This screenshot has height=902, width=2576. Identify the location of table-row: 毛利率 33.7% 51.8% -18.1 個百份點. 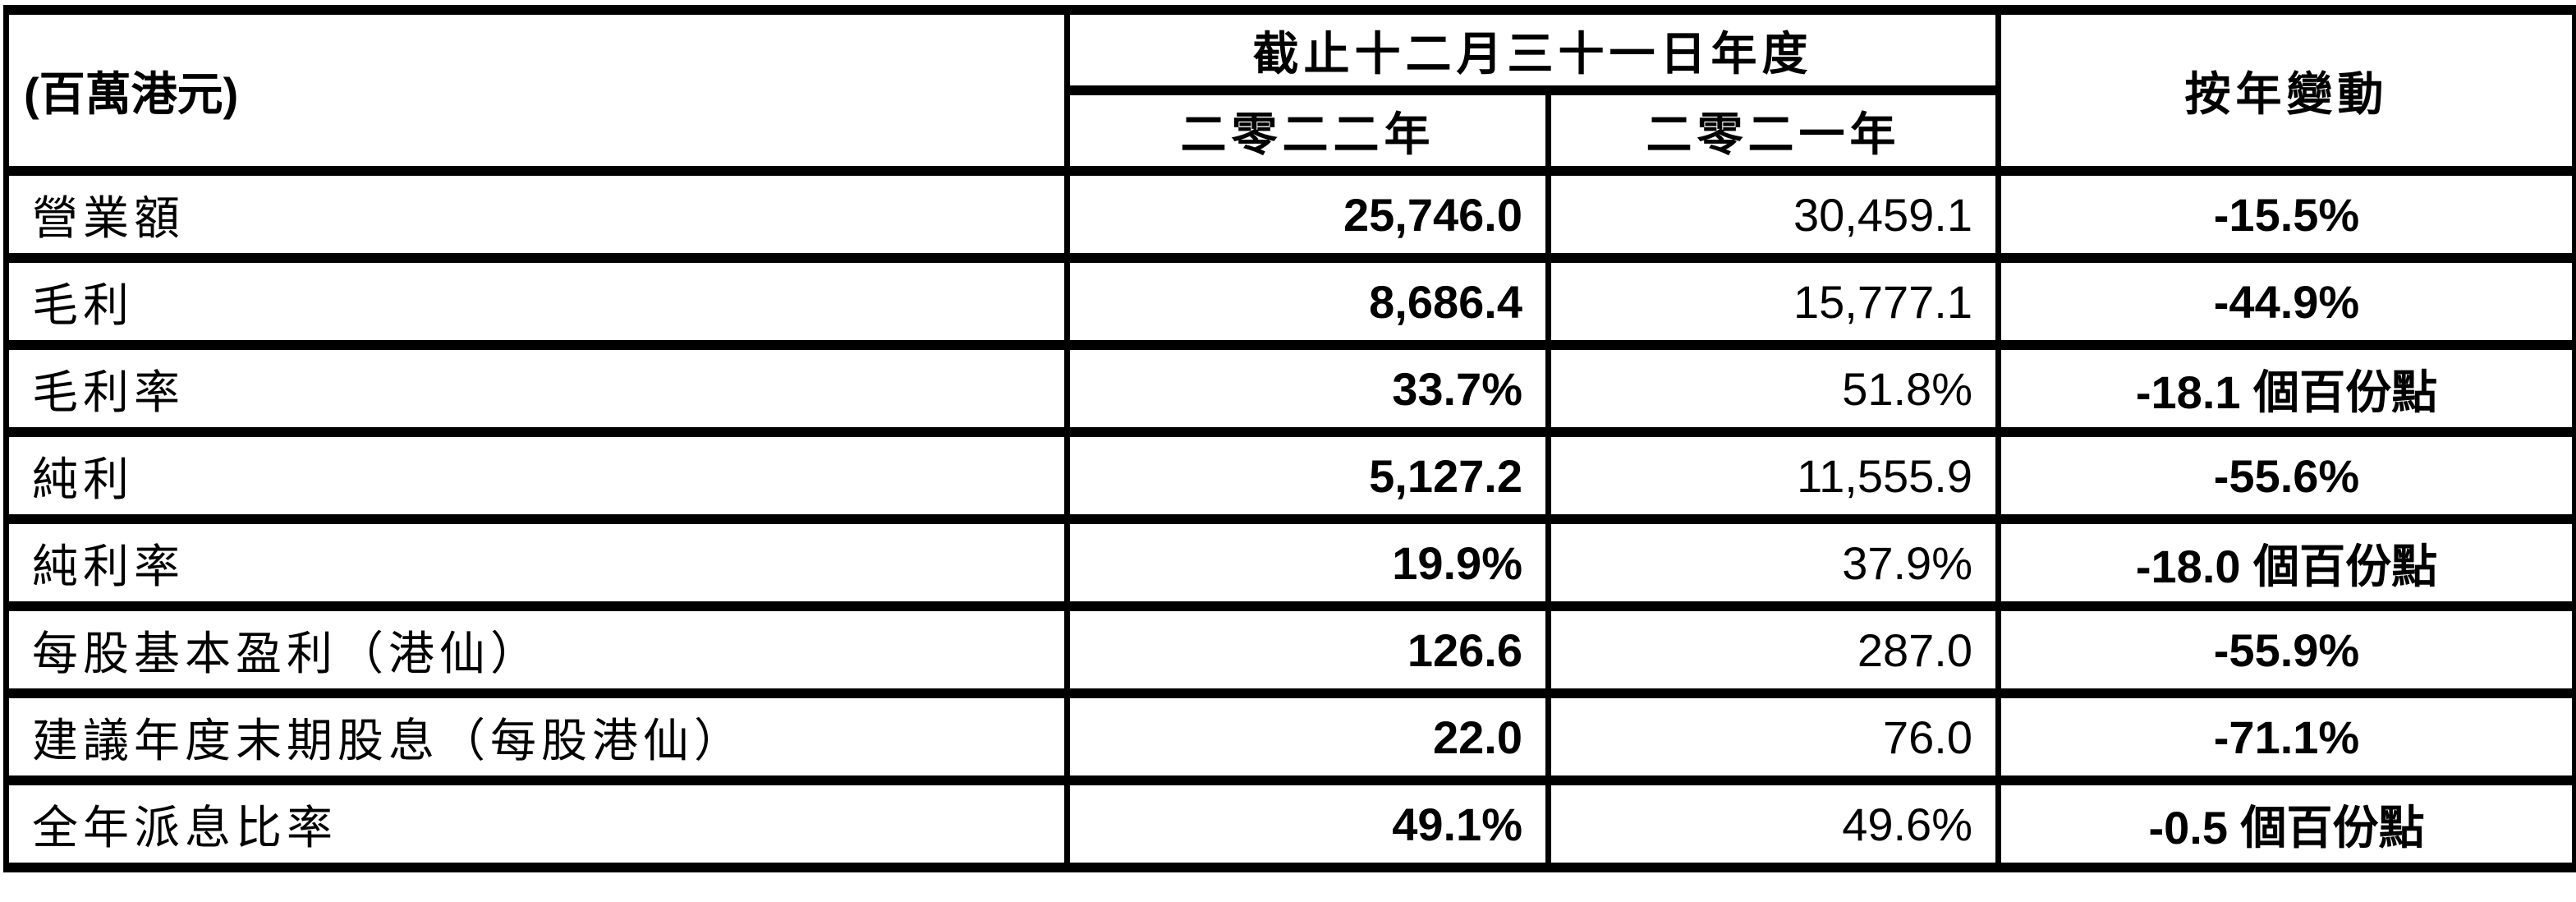
(1289, 388).